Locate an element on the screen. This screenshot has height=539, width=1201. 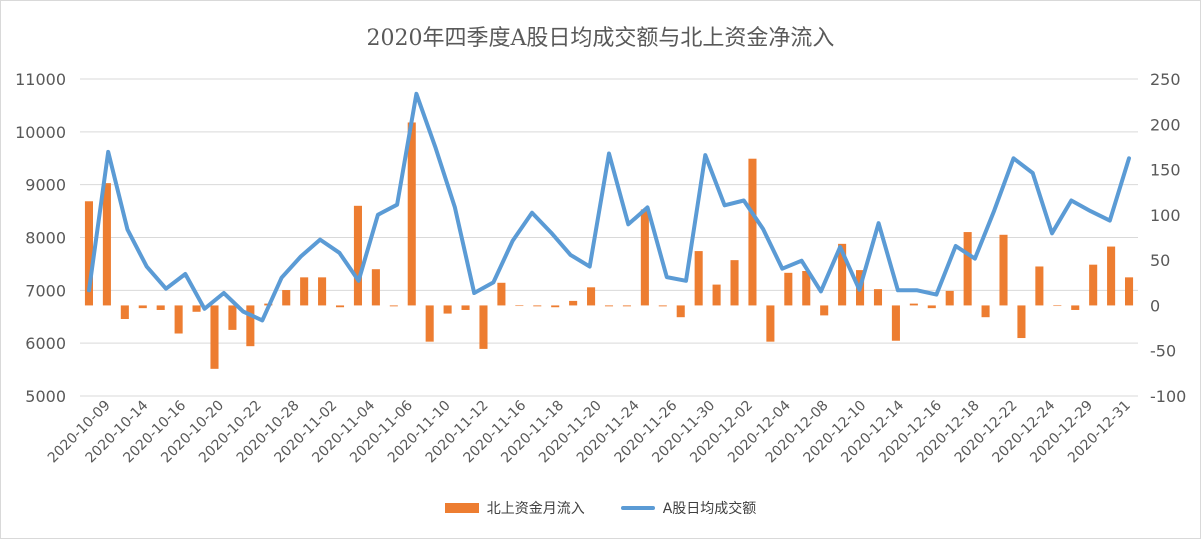
y-left-tick-label: 10000 is located at coordinates (40, 132).